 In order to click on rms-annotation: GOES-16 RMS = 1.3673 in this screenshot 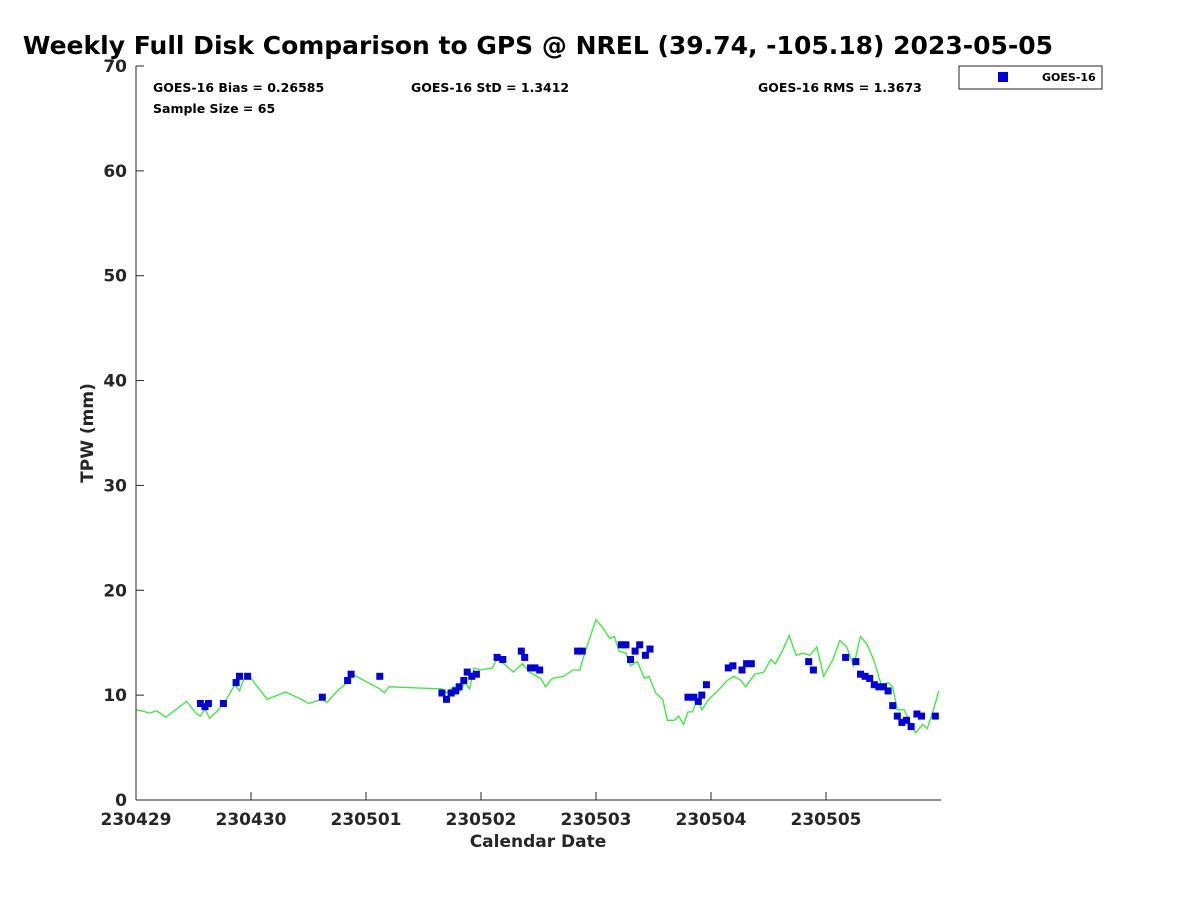, I will do `click(840, 87)`.